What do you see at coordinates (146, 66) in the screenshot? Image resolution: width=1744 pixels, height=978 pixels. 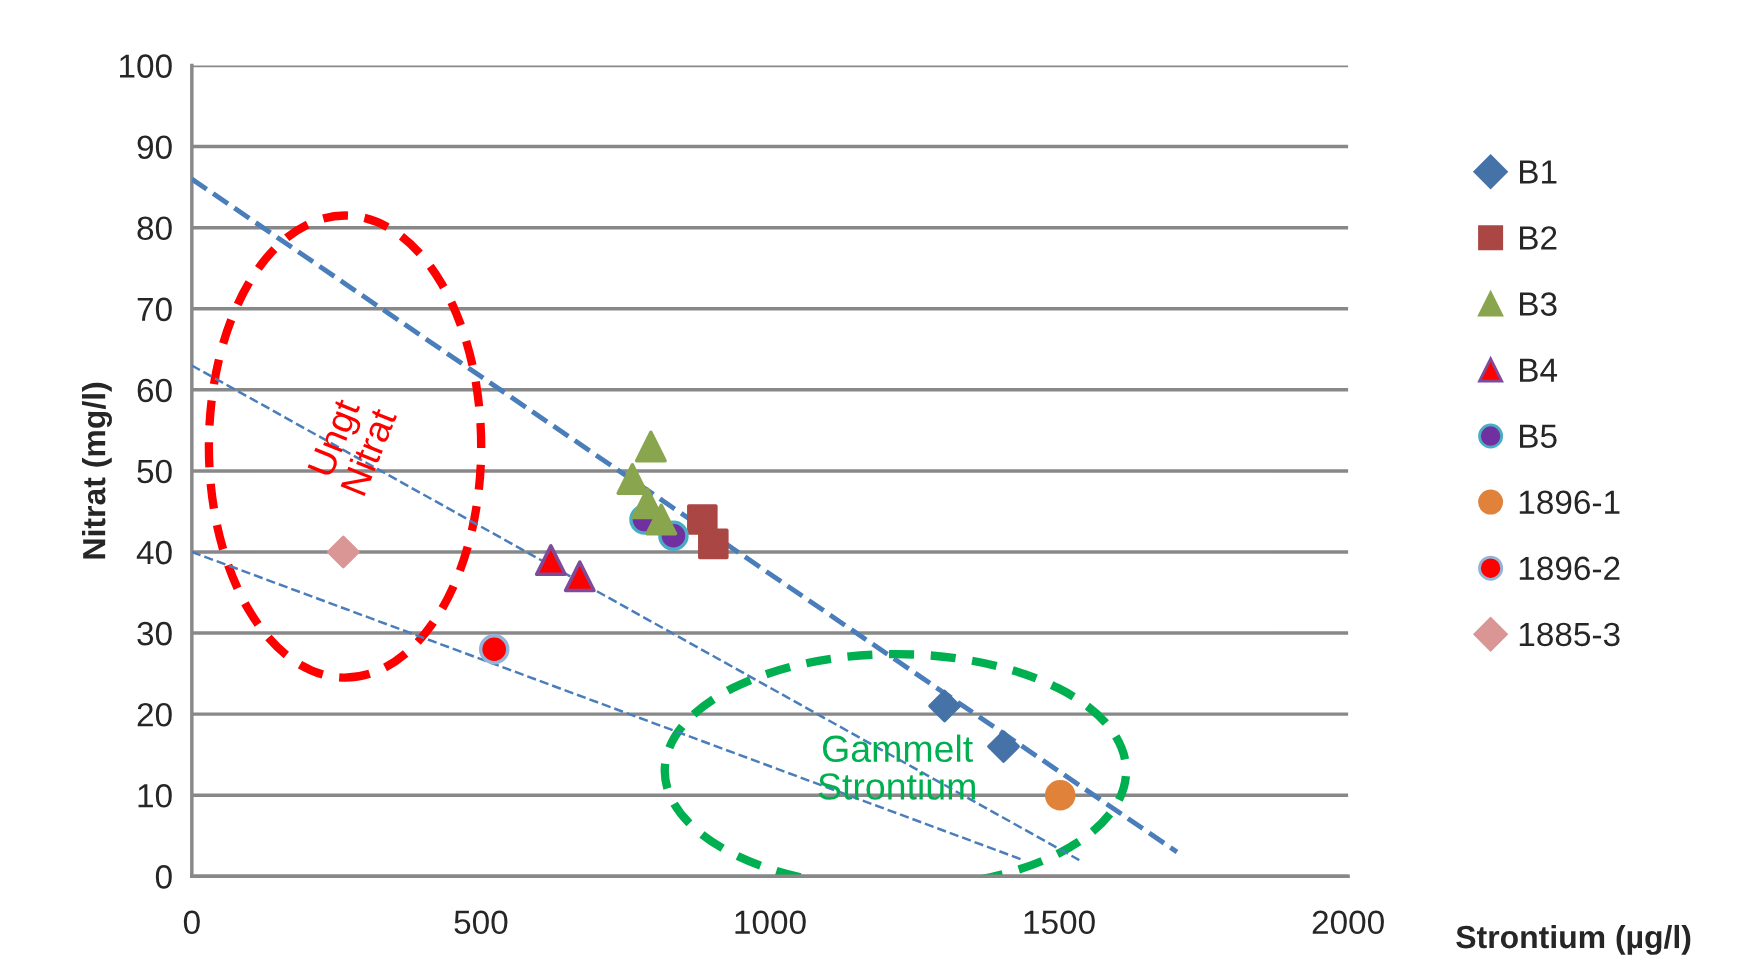 I see `y-tick-label: 100` at bounding box center [146, 66].